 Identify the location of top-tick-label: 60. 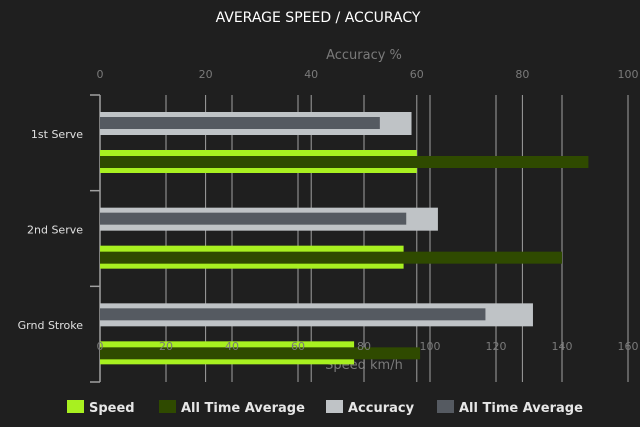
(417, 74).